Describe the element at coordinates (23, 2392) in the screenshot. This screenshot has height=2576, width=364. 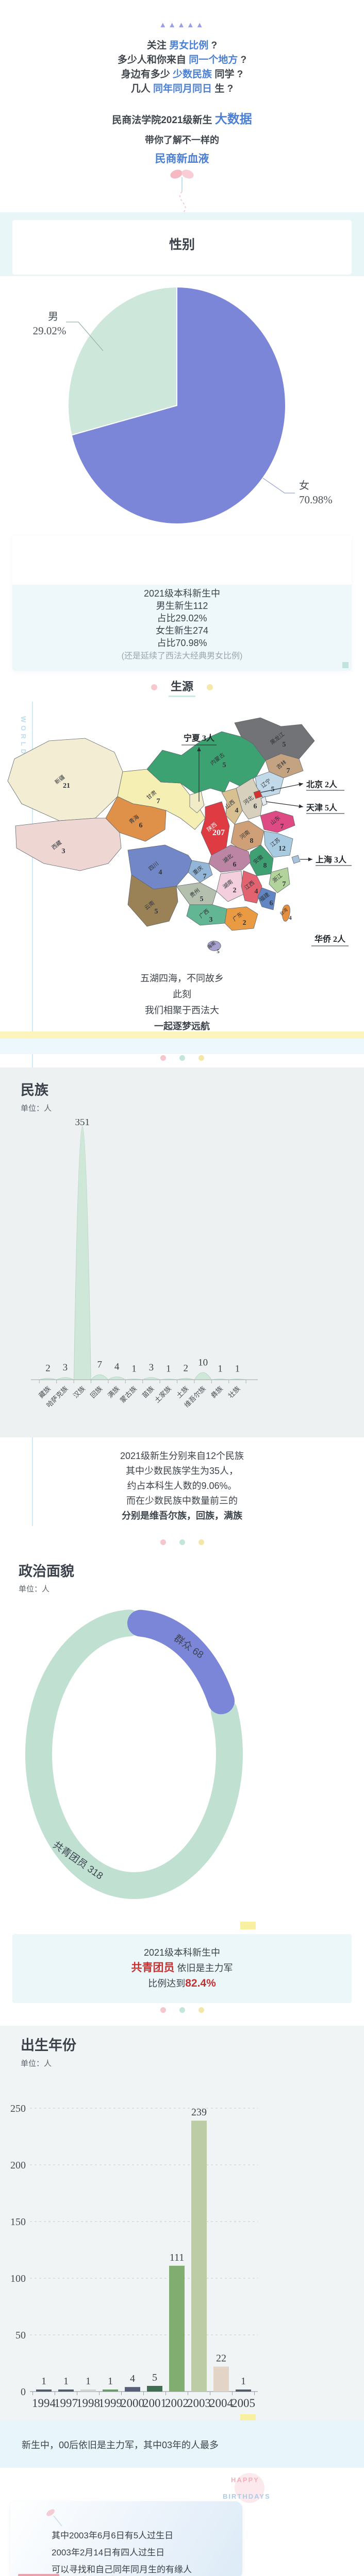
I see `chart-label: 0` at that location.